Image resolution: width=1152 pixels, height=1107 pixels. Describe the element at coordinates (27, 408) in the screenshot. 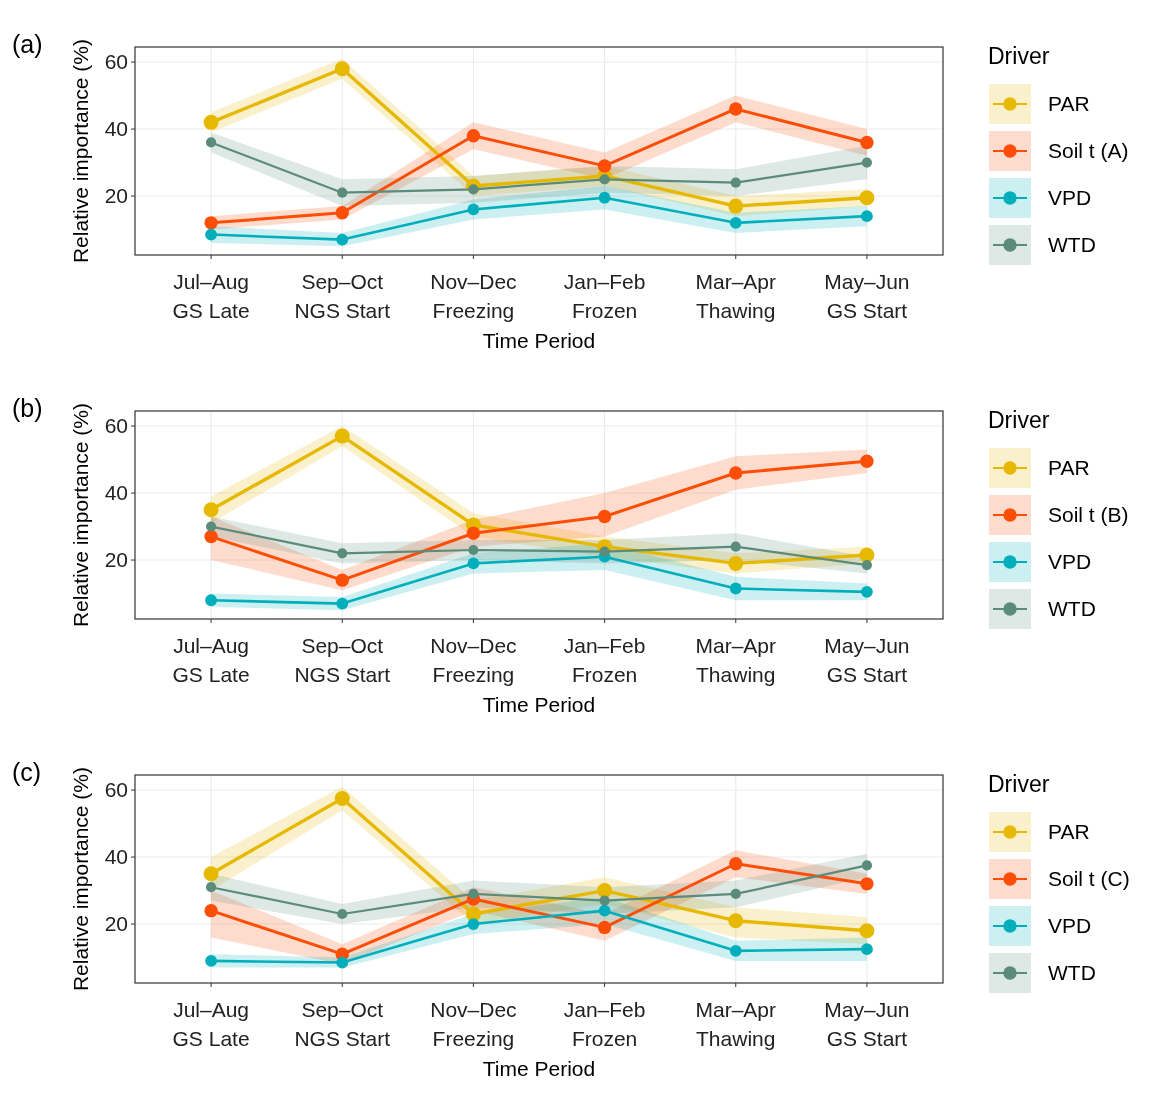

I see `chart-title: (b)` at that location.